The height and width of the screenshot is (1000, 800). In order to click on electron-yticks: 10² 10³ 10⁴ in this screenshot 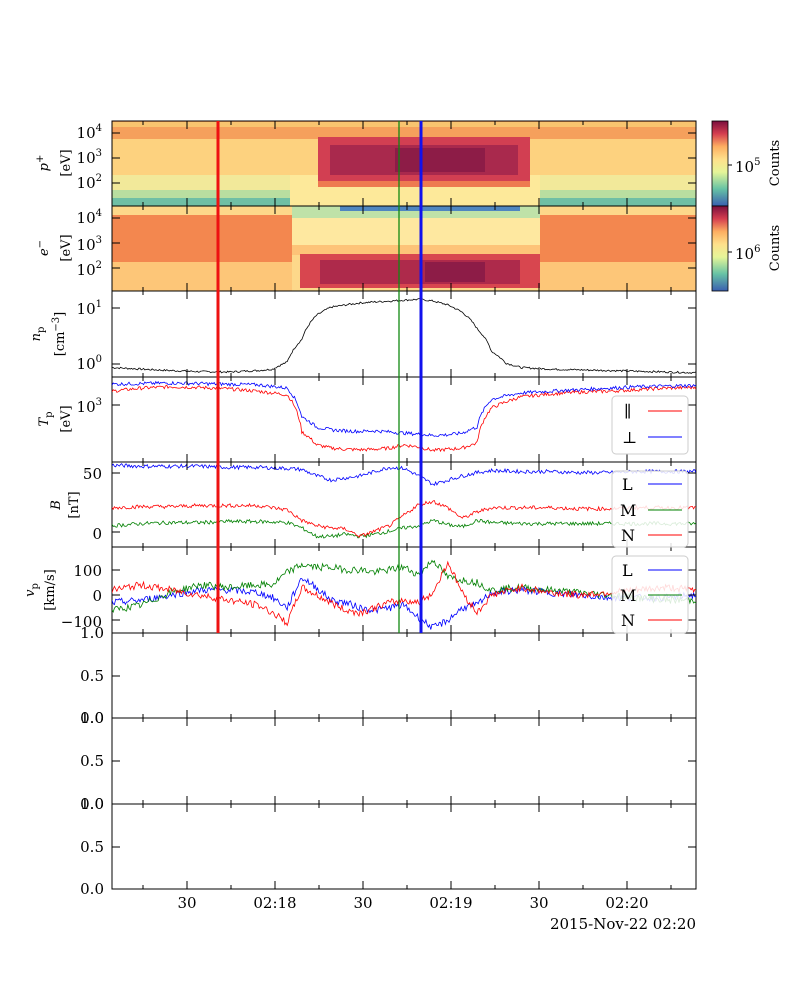, I will do `click(89, 243)`.